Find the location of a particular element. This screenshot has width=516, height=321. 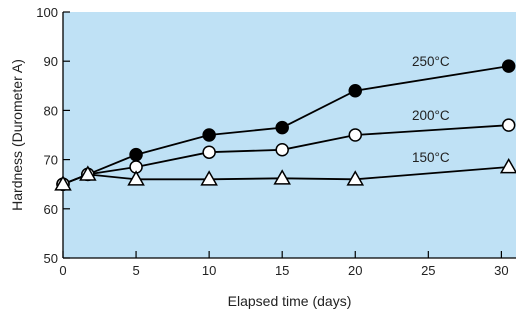

x-tick-label: 30 is located at coordinates (501, 270).